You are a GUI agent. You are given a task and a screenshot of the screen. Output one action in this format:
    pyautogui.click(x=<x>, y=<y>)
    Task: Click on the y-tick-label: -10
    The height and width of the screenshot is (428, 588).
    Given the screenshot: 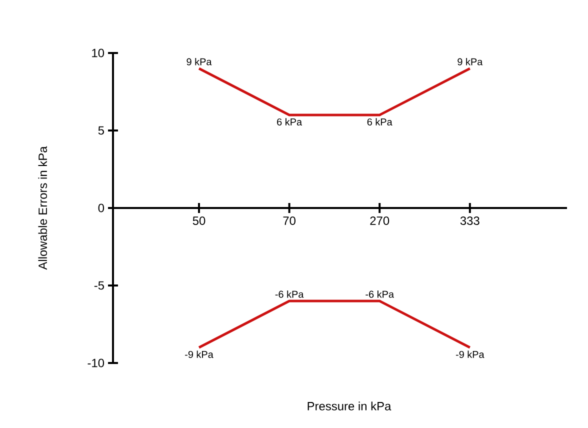 What is the action you would take?
    pyautogui.click(x=96, y=363)
    